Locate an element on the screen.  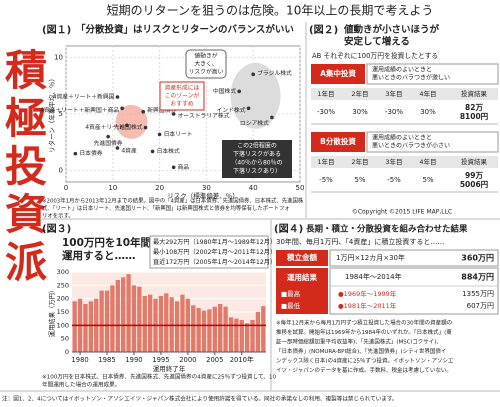
figure-subtitle: AB それぞれに100万円を投資したとする is located at coordinates (375, 55).